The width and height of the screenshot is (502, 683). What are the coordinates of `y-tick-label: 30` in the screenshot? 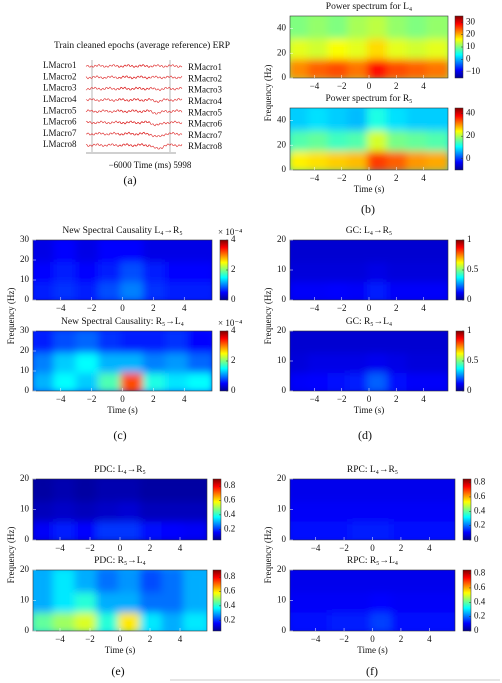 It's located at (25, 239).